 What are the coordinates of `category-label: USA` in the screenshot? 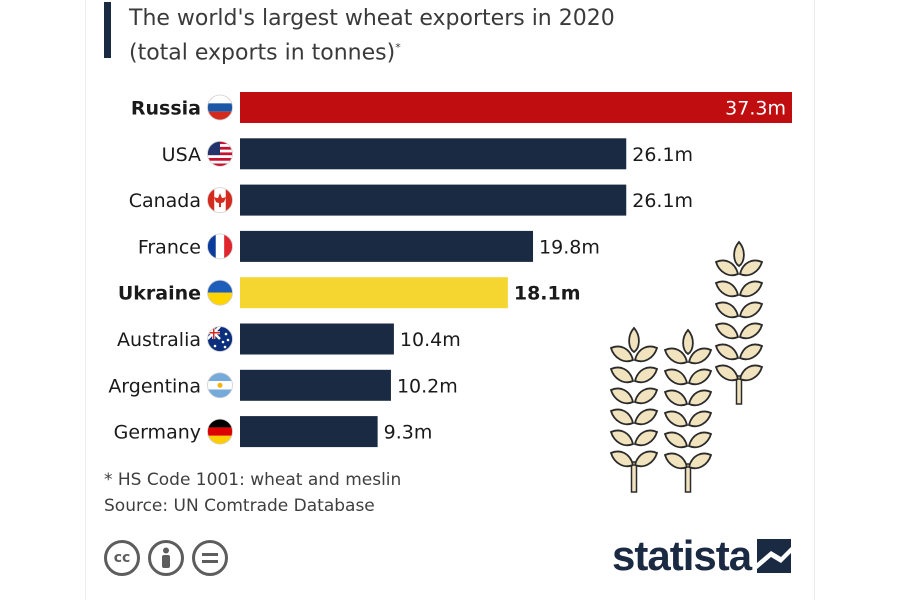 It's located at (181, 155).